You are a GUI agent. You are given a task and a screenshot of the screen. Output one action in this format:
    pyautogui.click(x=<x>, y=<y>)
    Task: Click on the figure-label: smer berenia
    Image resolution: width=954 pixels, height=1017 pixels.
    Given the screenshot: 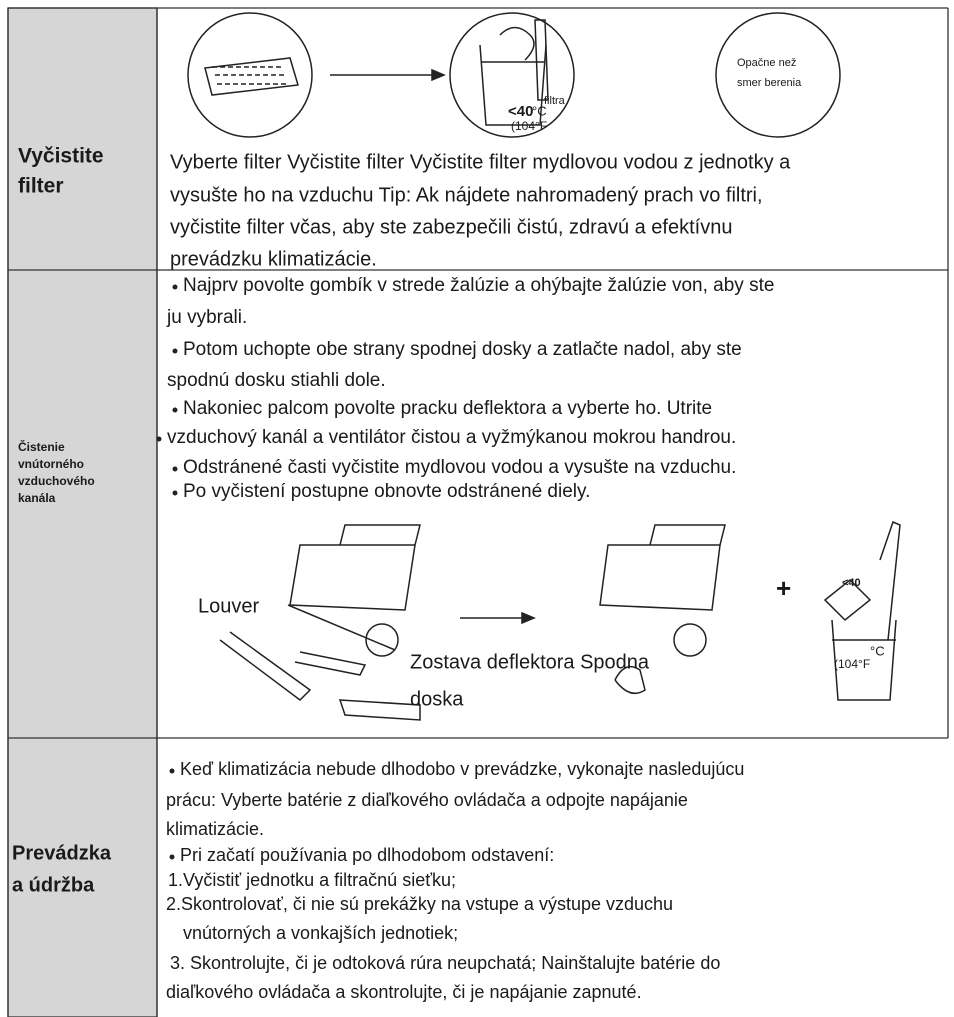 What is the action you would take?
    pyautogui.click(x=769, y=83)
    